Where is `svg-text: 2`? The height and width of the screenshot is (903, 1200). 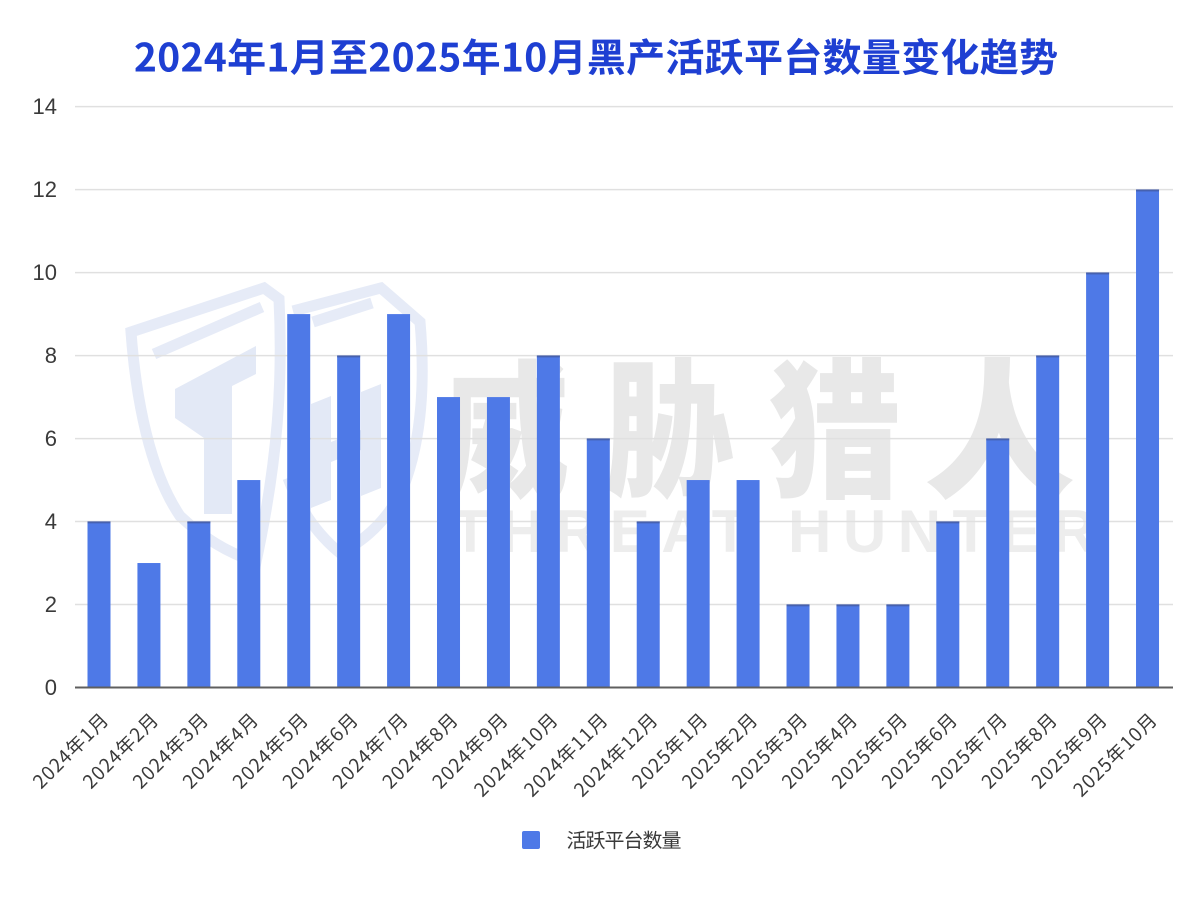 svg-text: 2 is located at coordinates (51, 604).